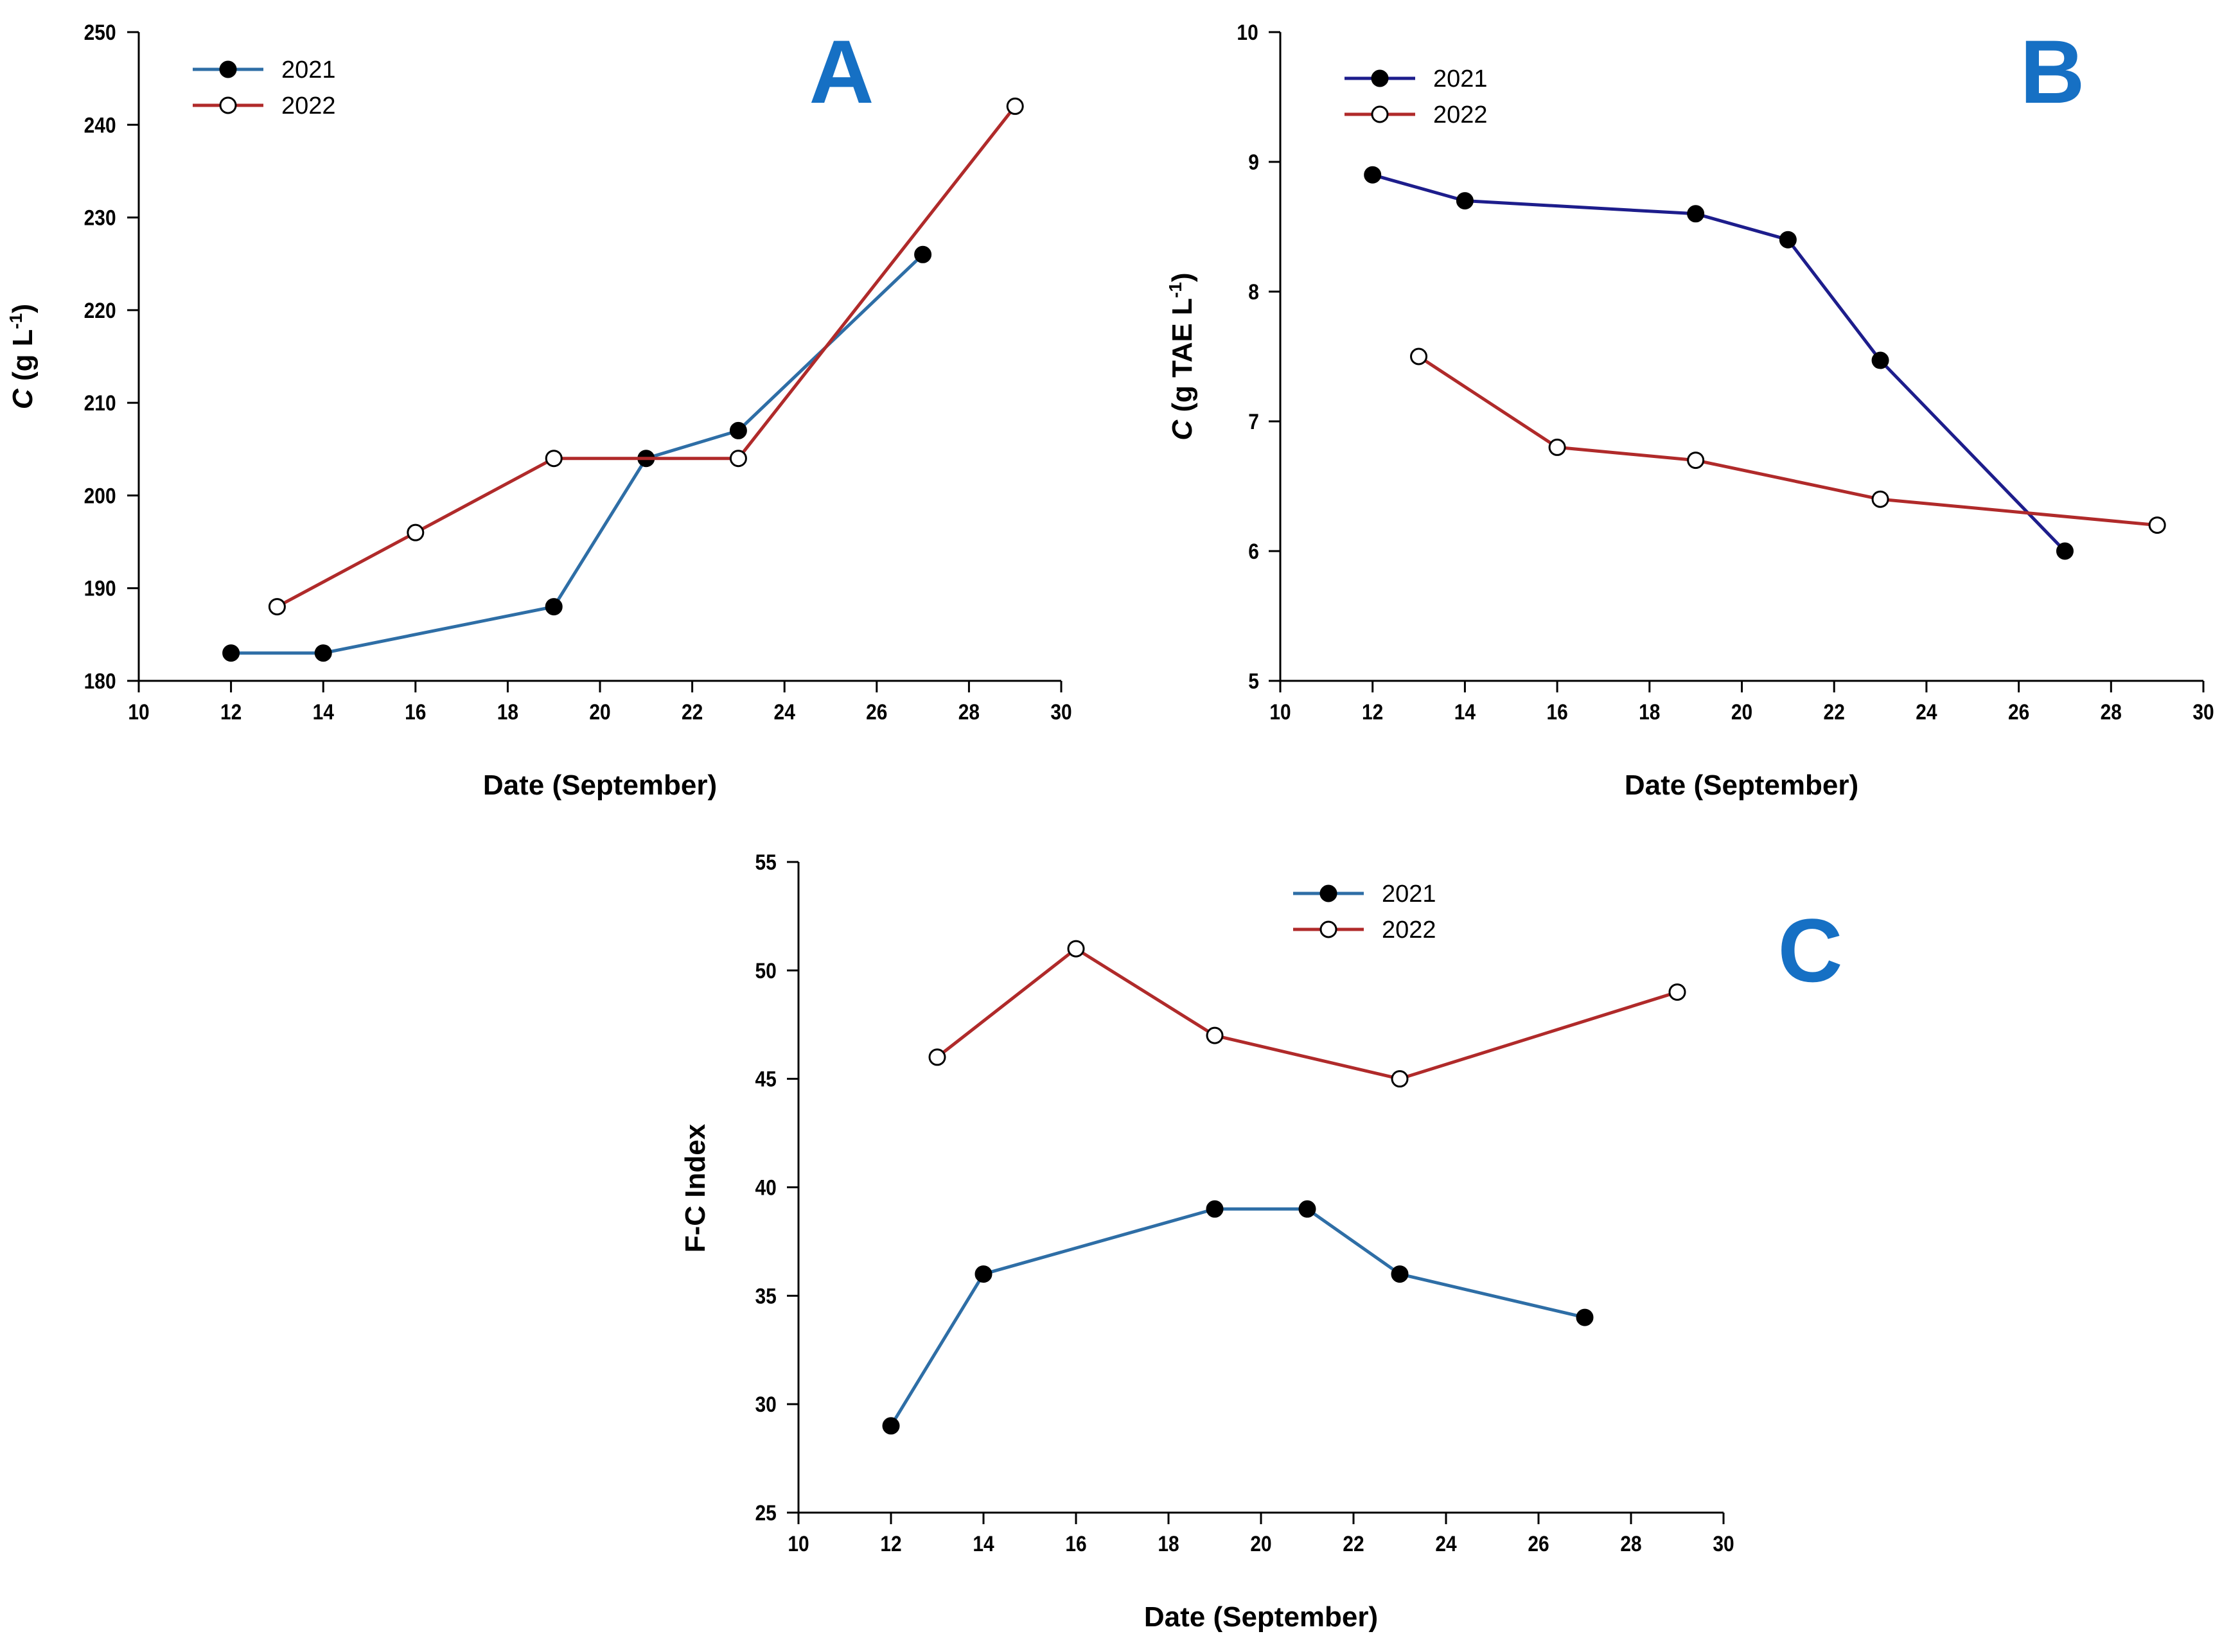  Describe the element at coordinates (765, 1512) in the screenshot. I see `panel-c-y-tick-label: 25` at that location.